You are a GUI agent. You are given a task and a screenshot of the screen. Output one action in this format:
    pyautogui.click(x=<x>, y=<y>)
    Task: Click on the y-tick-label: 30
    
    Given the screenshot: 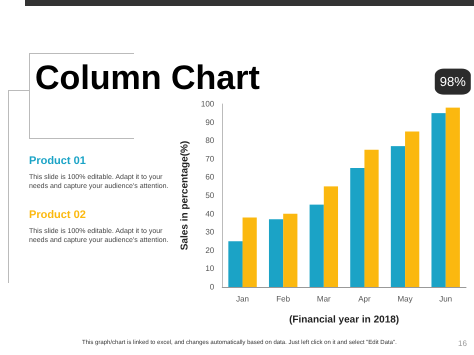 What is the action you would take?
    pyautogui.click(x=210, y=232)
    